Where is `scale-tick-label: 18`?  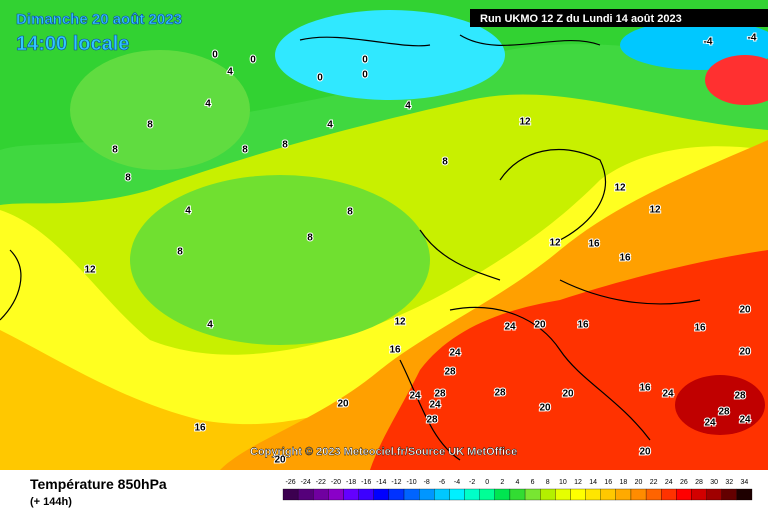
scale-tick-label: 18 is located at coordinates (624, 482).